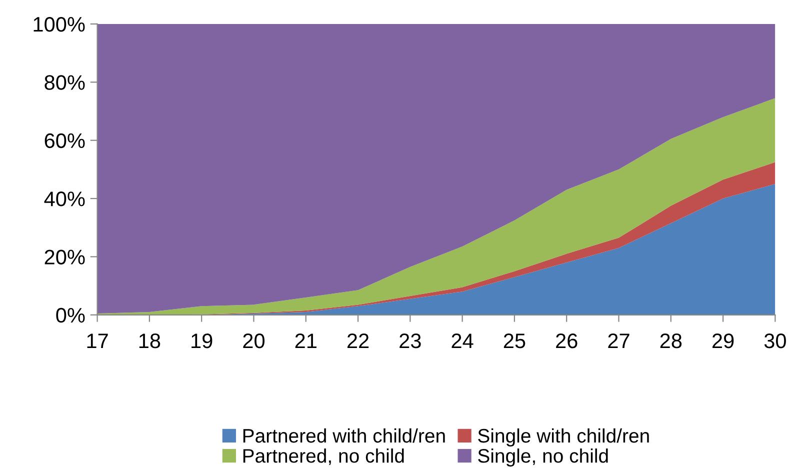  What do you see at coordinates (64, 140) in the screenshot?
I see `y-tick-label: 60%` at bounding box center [64, 140].